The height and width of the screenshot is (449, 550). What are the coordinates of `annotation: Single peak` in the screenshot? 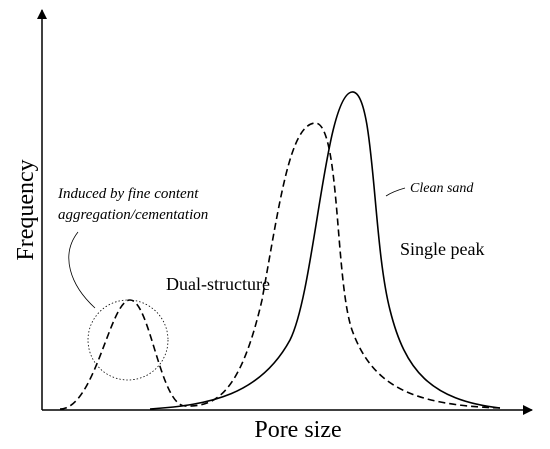 It's located at (442, 249).